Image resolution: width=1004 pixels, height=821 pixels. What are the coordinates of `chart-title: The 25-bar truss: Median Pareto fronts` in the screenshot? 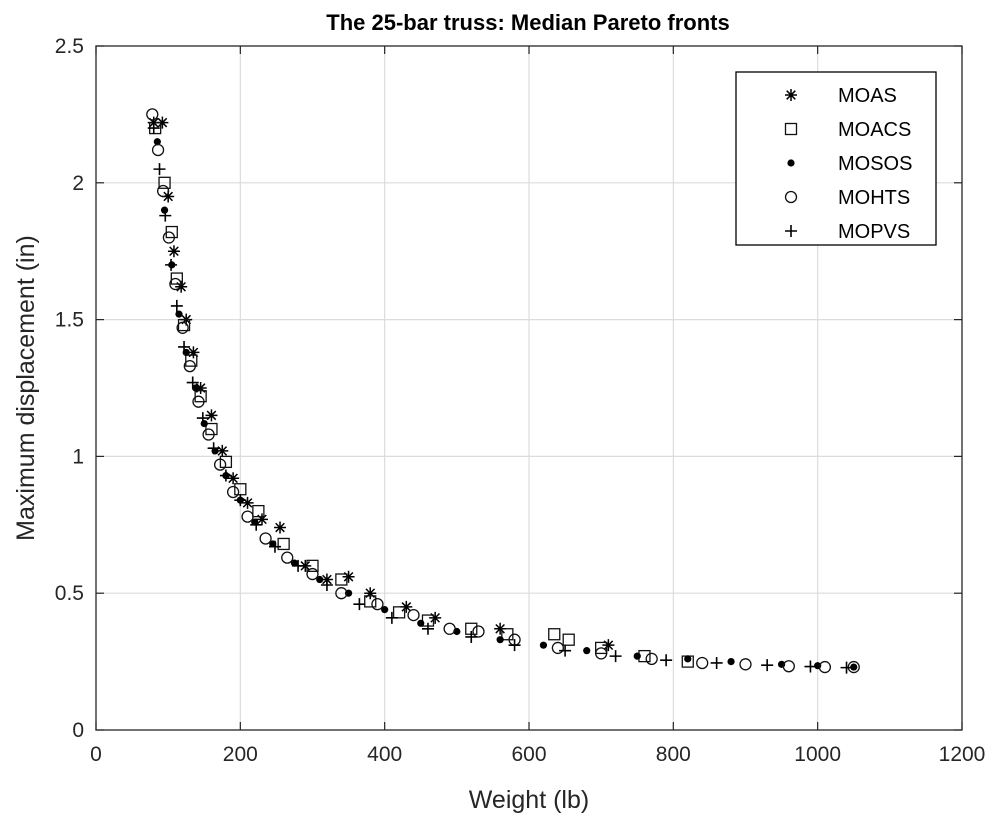 It's located at (527, 22).